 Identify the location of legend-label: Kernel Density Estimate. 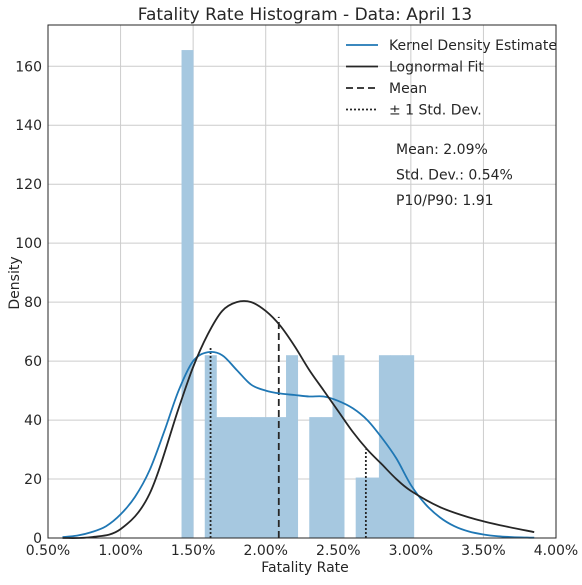
(473, 46).